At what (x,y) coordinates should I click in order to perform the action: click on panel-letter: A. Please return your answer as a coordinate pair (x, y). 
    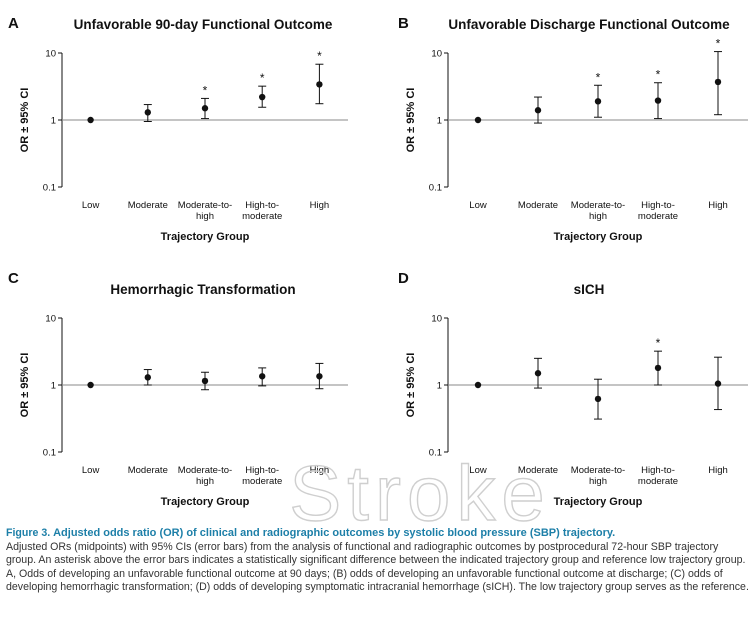
    Looking at the image, I should click on (13, 23).